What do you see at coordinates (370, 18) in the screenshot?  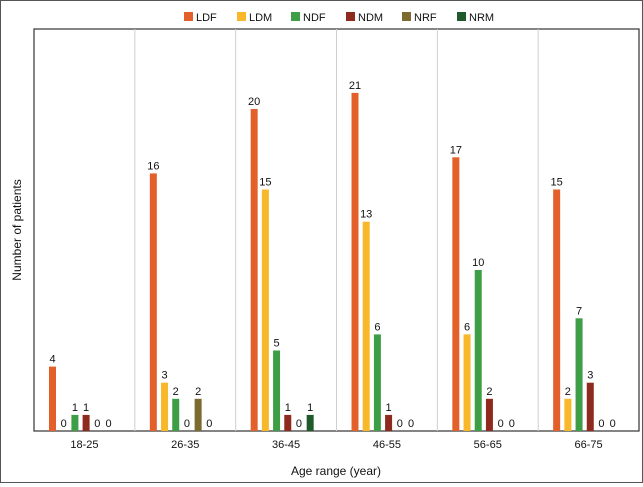 I see `legend-label-ndm: NDM` at bounding box center [370, 18].